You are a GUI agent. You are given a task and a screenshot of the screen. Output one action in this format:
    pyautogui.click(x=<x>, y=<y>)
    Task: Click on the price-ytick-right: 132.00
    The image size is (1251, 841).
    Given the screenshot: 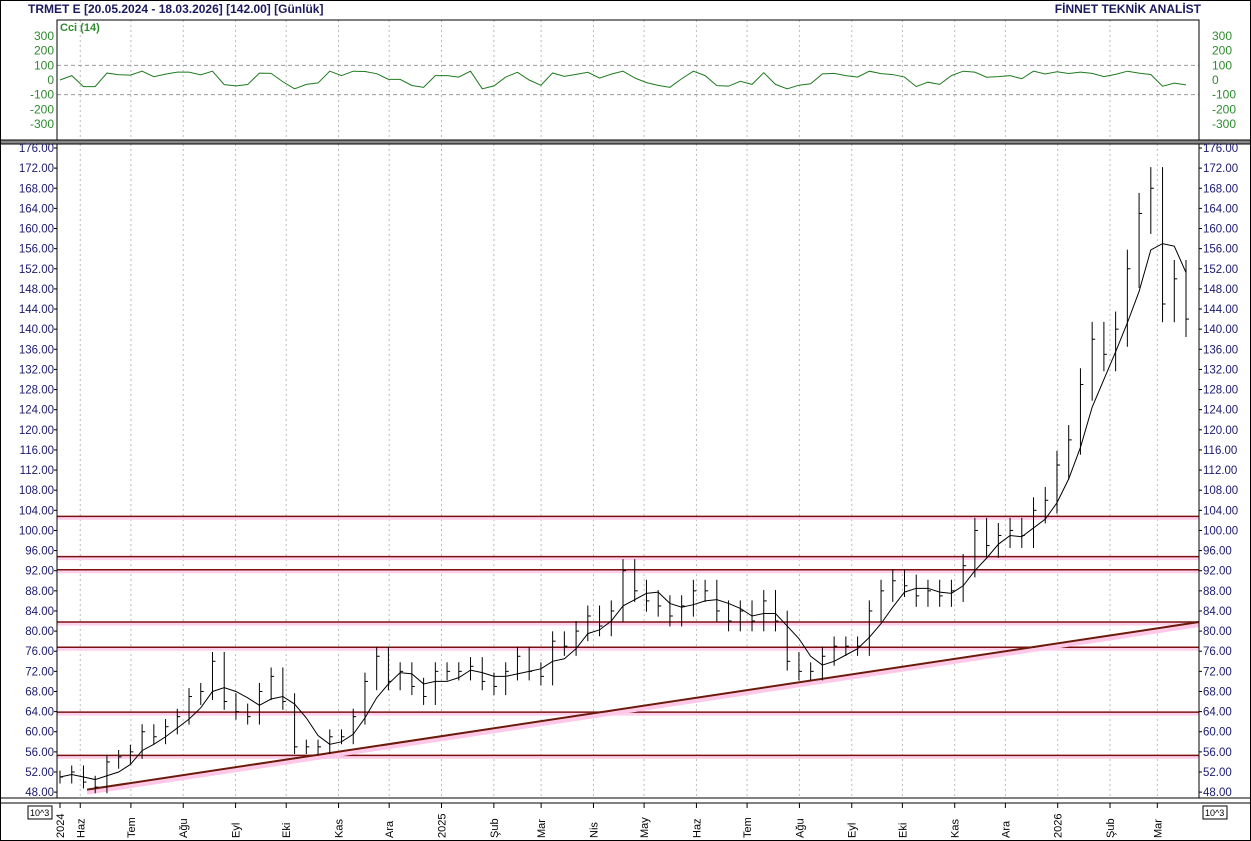 What is the action you would take?
    pyautogui.click(x=1220, y=370)
    